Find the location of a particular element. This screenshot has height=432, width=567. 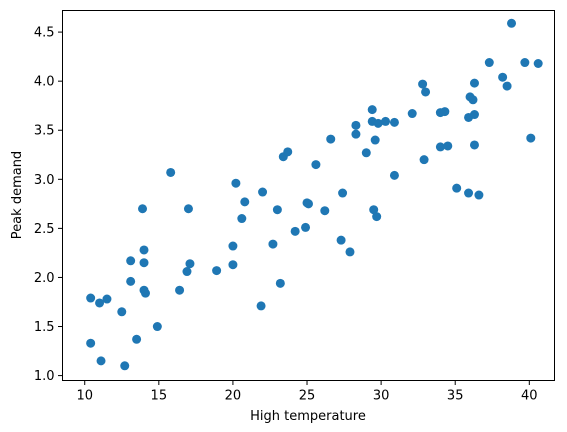

x-tick-label: 35 is located at coordinates (455, 396).